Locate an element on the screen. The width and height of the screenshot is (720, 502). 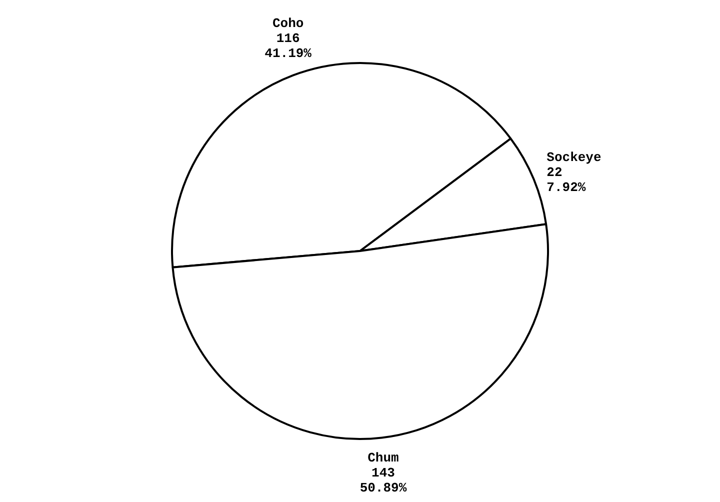
slice-label: Sockeye is located at coordinates (574, 158).